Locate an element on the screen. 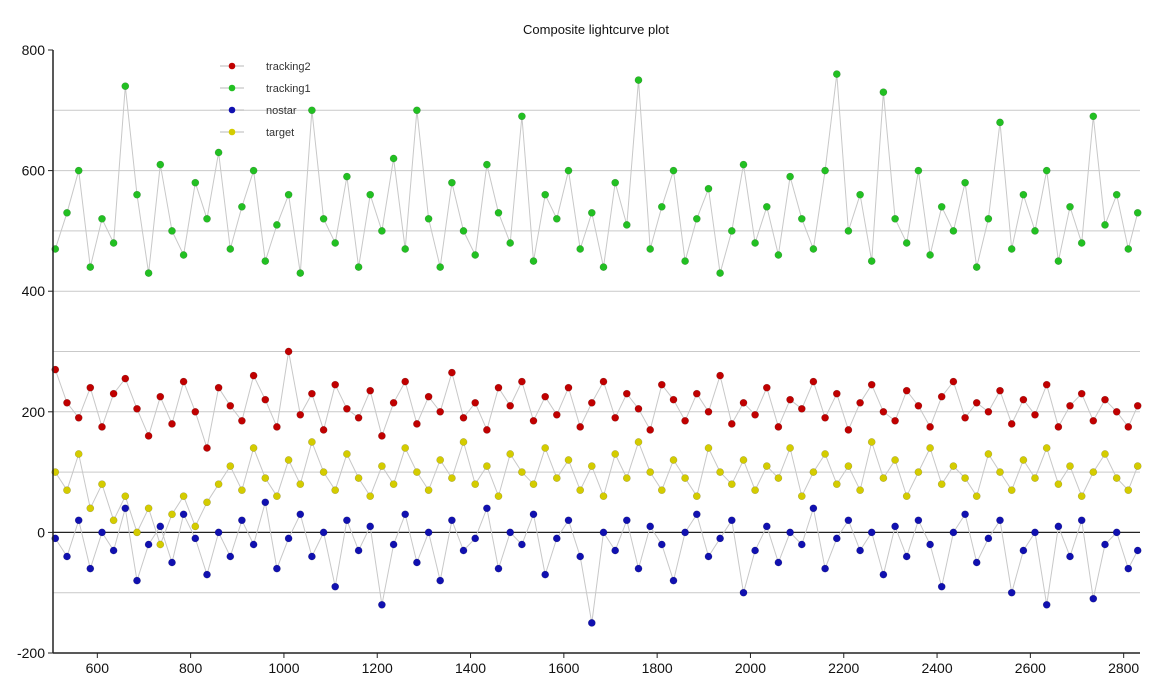 The height and width of the screenshot is (696, 1152). legend-marker-tracking1 is located at coordinates (232, 88).